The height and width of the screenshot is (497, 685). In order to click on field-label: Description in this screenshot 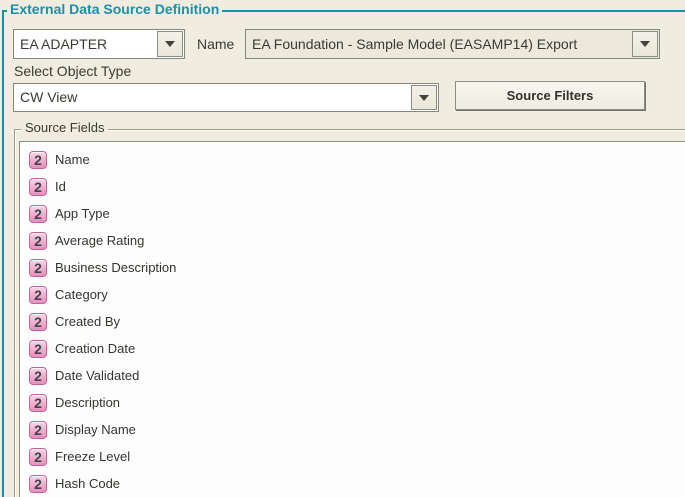, I will do `click(88, 402)`.